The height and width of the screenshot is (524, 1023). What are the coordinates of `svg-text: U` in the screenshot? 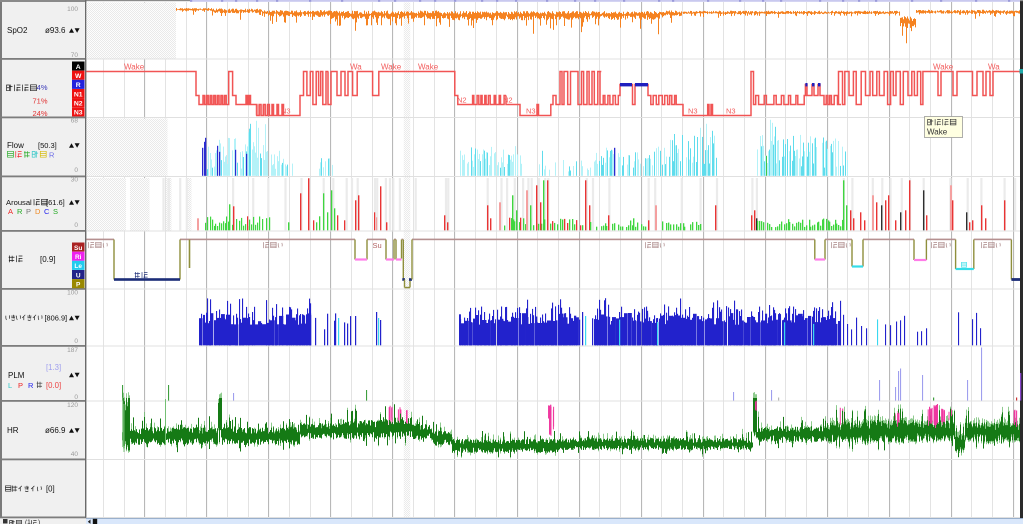 It's located at (78, 275).